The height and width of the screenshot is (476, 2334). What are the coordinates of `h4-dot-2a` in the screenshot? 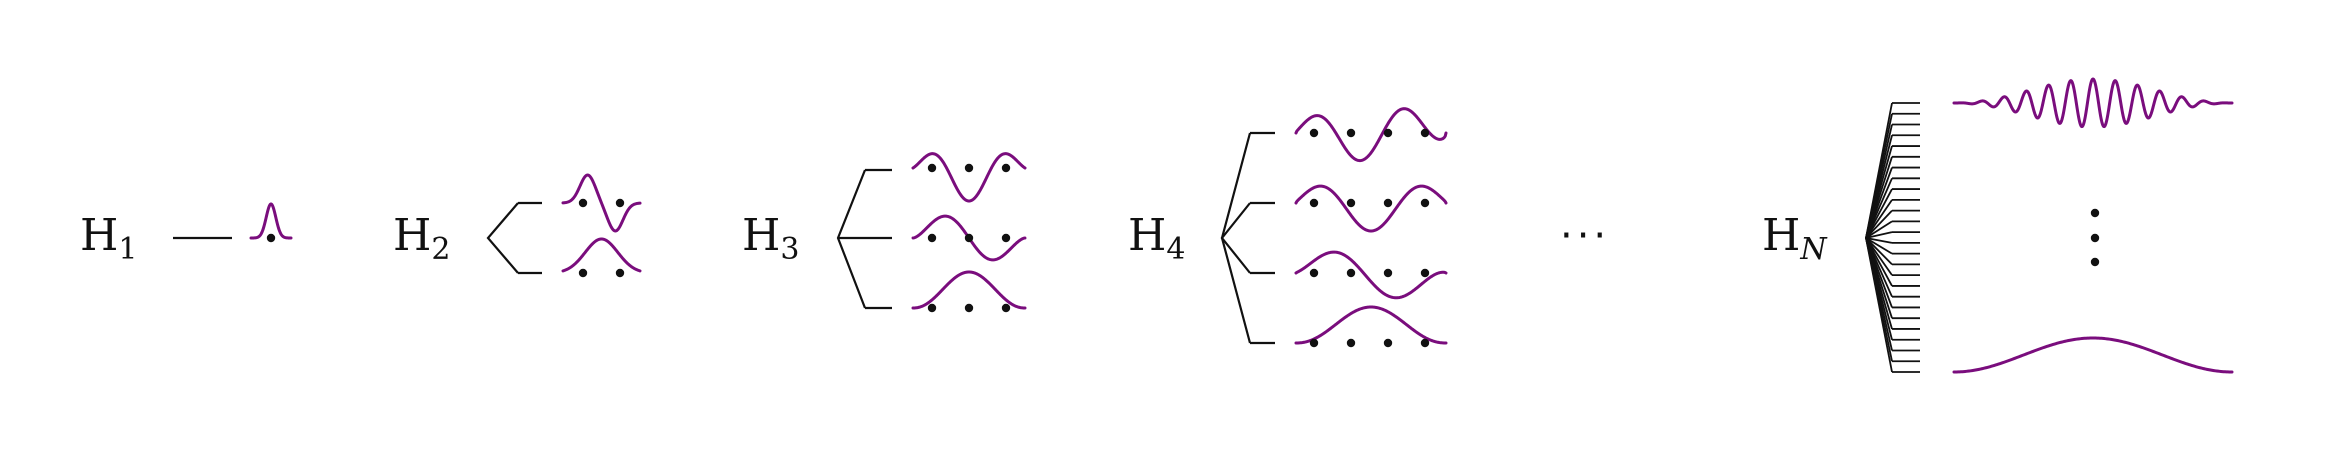 It's located at (1314, 203).